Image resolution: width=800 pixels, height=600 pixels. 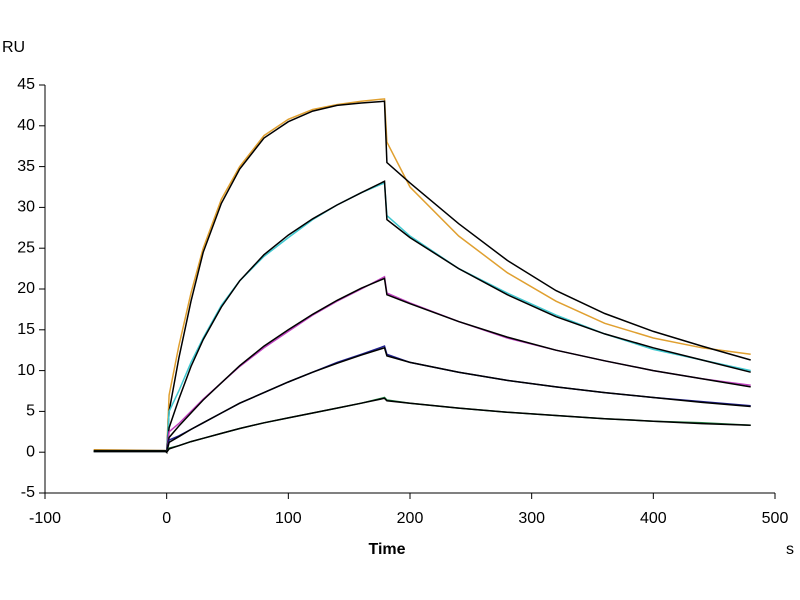 What do you see at coordinates (26, 84) in the screenshot?
I see `y-tick-label: 45` at bounding box center [26, 84].